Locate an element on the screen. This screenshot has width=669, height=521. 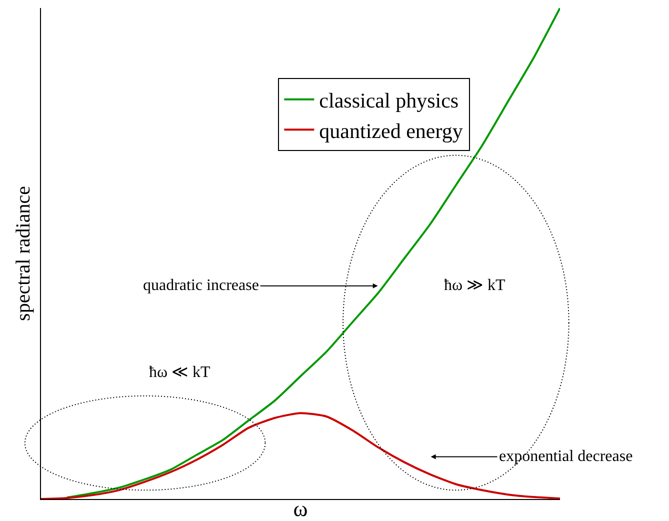
annotation: ħω ≪ kT is located at coordinates (180, 372).